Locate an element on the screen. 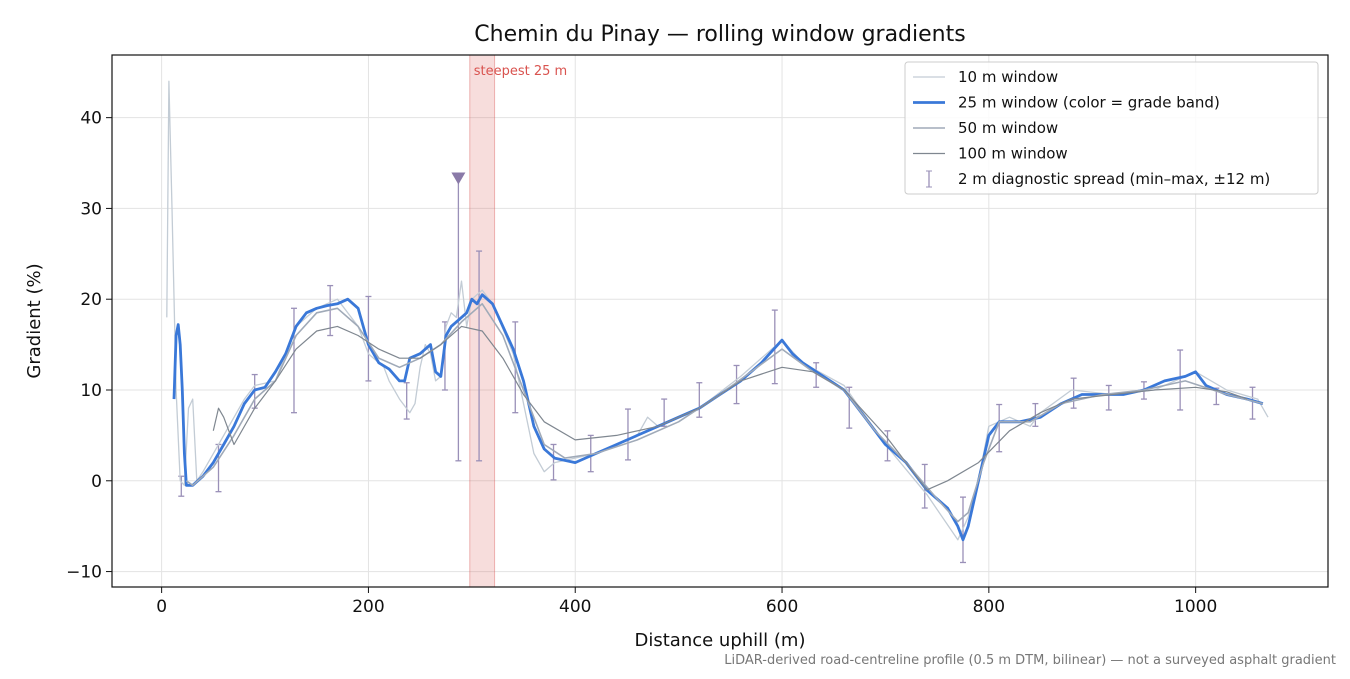 This screenshot has height=679, width=1350. x-tick-label: 800 is located at coordinates (989, 607).